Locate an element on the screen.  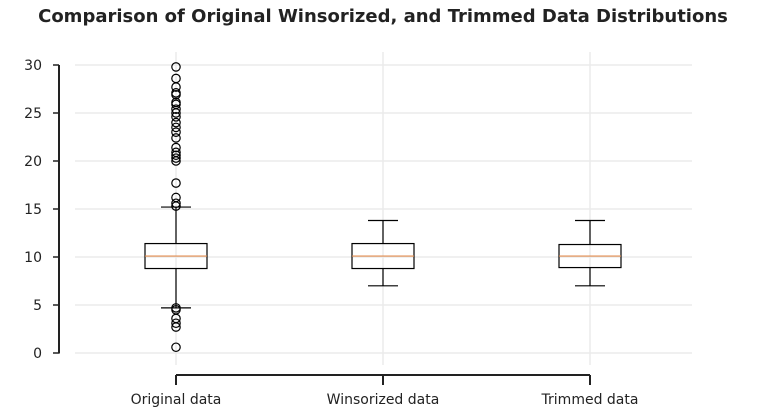
x-tick-label: Winsorized data is located at coordinates (383, 400).